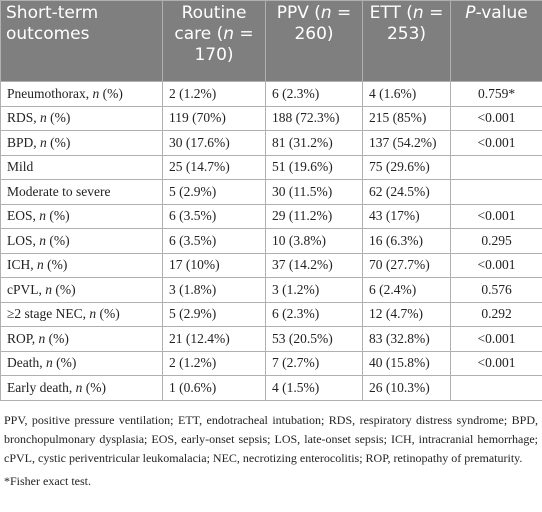 The image size is (542, 512). Describe the element at coordinates (314, 118) in the screenshot. I see `cell: 188 (72.3%)` at that location.